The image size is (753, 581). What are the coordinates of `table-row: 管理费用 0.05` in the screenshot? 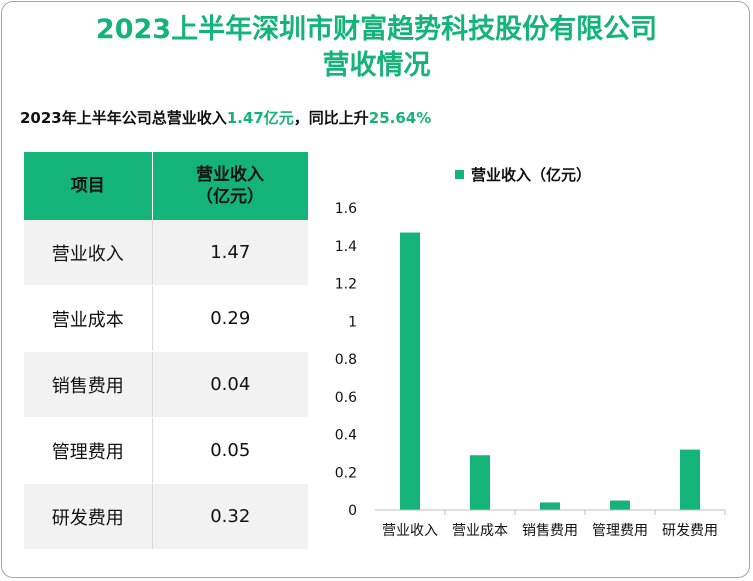 It's located at (166, 450).